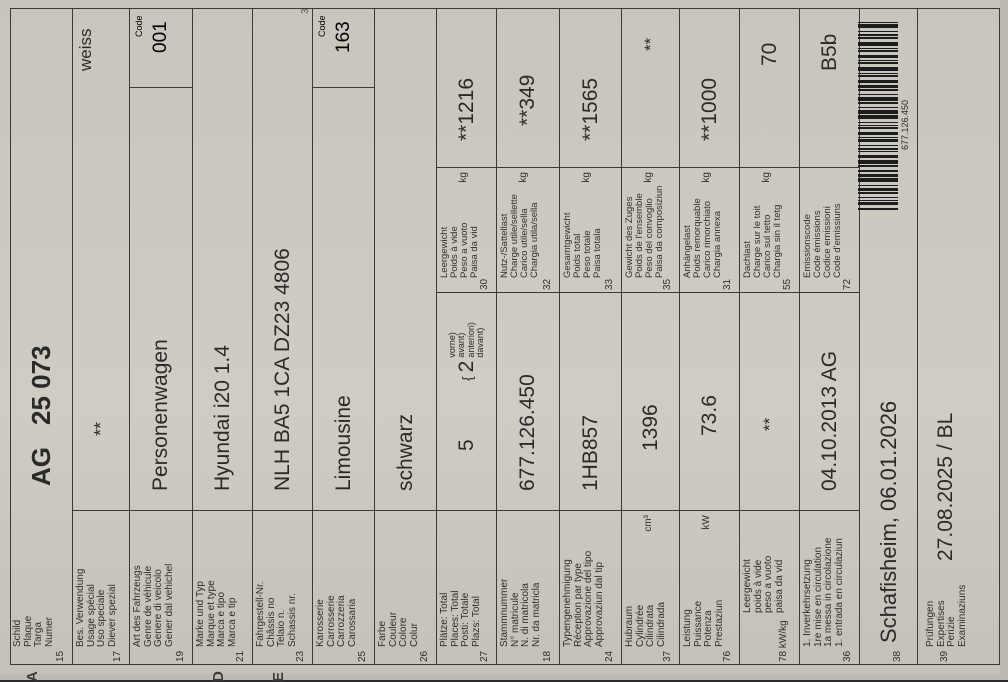 Image resolution: width=1008 pixels, height=682 pixels. What do you see at coordinates (609, 656) in the screenshot?
I see `field-number: 24` at bounding box center [609, 656].